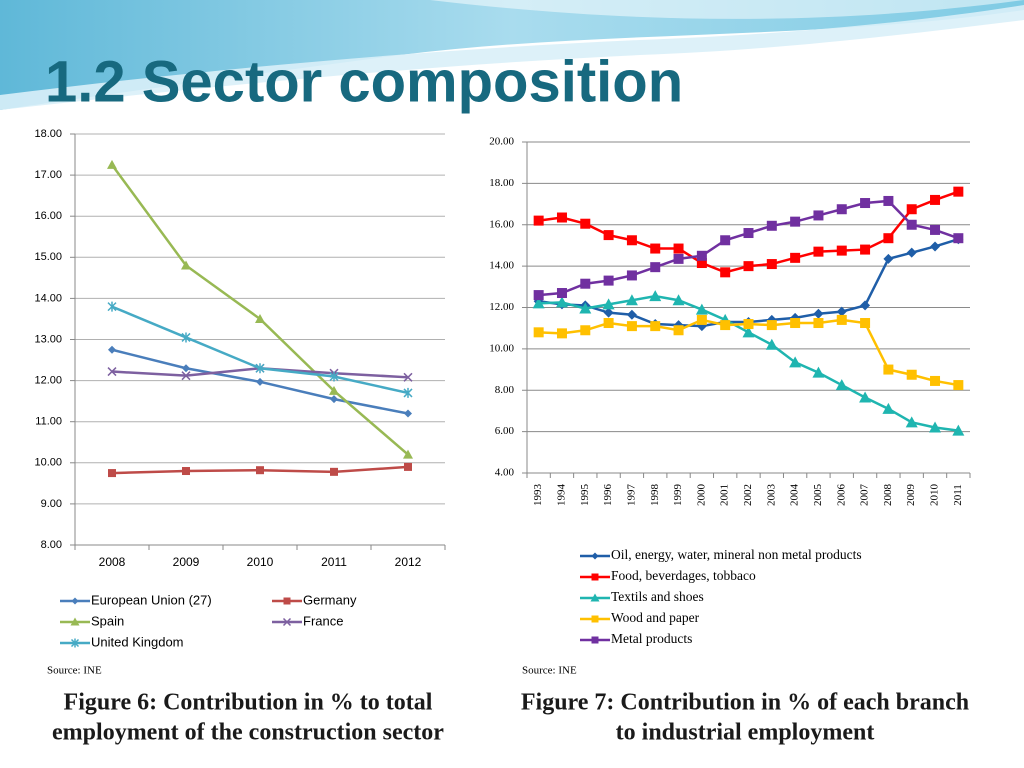 The width and height of the screenshot is (1024, 768). I want to click on y-tick-label: 20.00, so click(501, 142).